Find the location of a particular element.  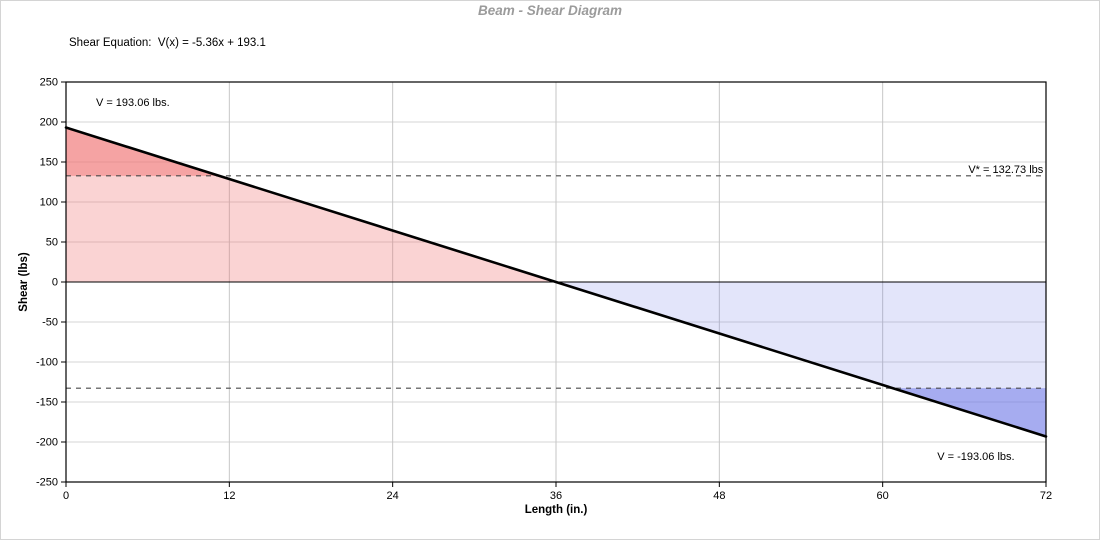

svg-text: 250 is located at coordinates (49, 83).